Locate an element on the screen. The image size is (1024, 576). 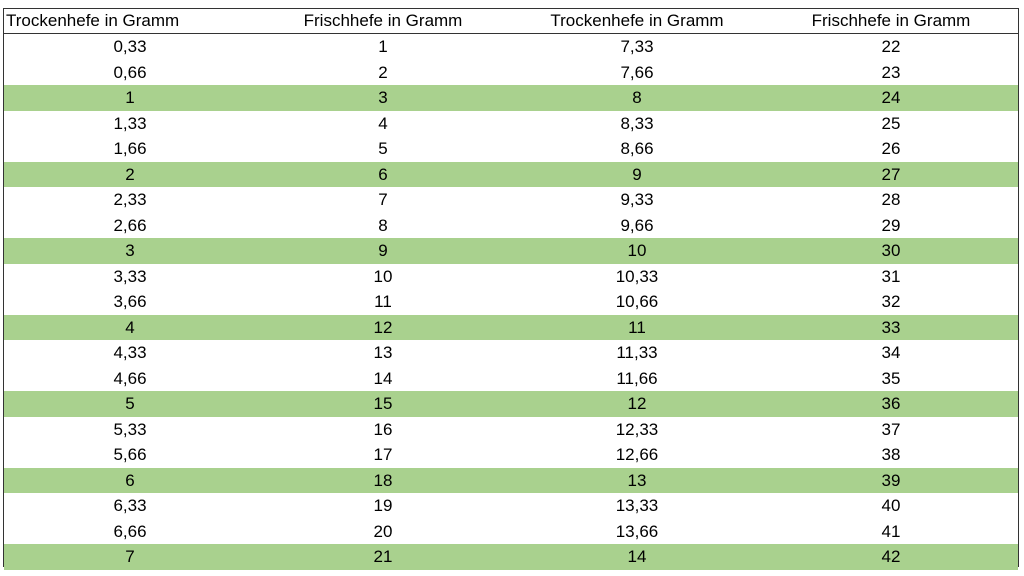
cell-dry-yeast-right: 8,33 is located at coordinates (637, 123).